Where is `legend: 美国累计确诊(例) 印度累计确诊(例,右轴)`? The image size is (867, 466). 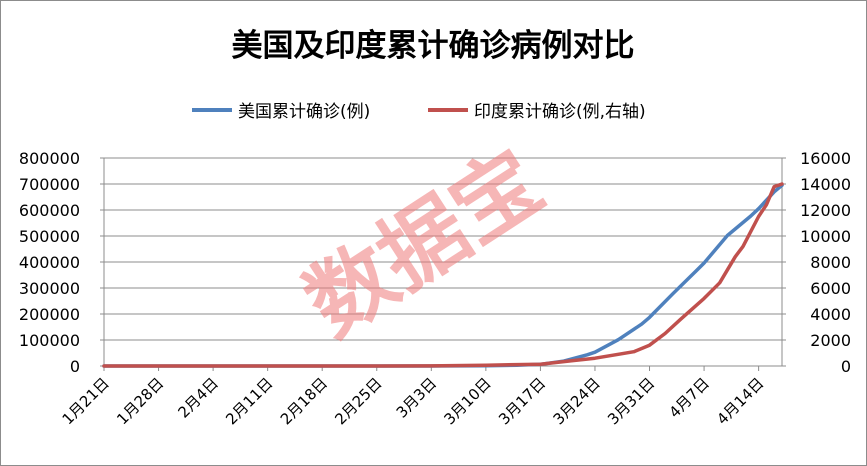
legend: 美国累计确诊(例) 印度累计确诊(例,右轴) is located at coordinates (419, 112).